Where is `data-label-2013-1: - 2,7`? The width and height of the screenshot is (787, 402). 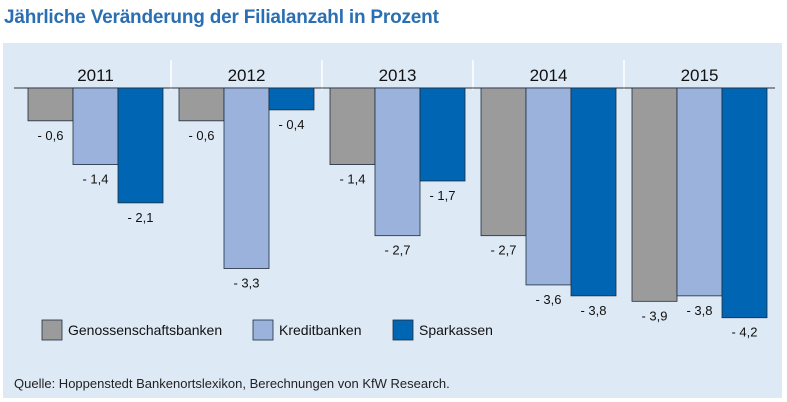 data-label-2013-1: - 2,7 is located at coordinates (397, 250).